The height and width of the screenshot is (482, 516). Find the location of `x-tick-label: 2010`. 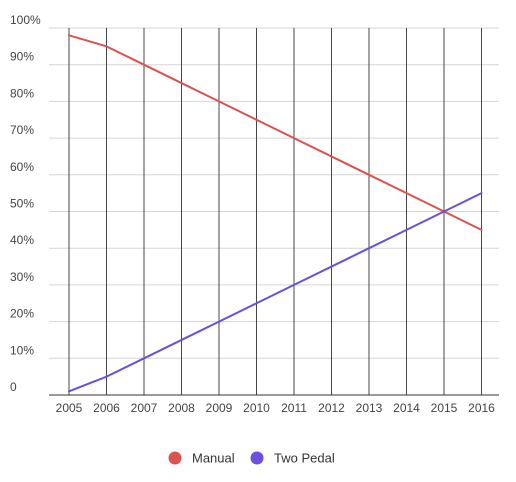

x-tick-label: 2010 is located at coordinates (256, 408).